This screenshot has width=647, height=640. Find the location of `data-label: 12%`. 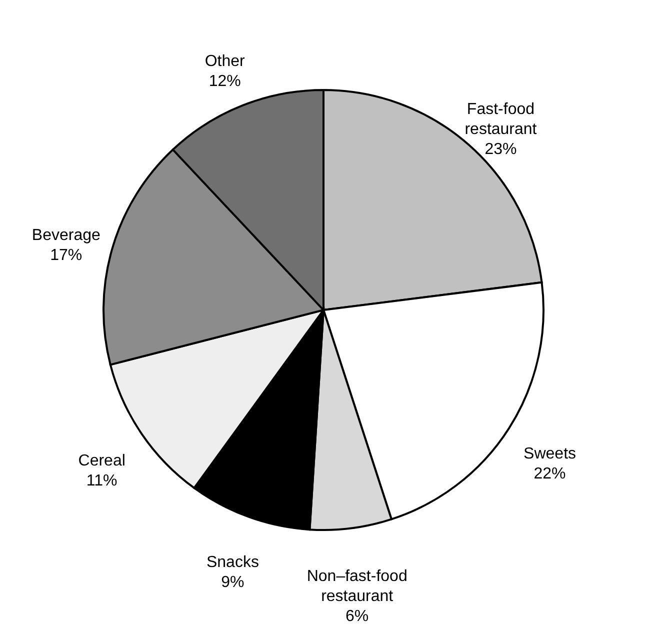

data-label: 12% is located at coordinates (224, 81).